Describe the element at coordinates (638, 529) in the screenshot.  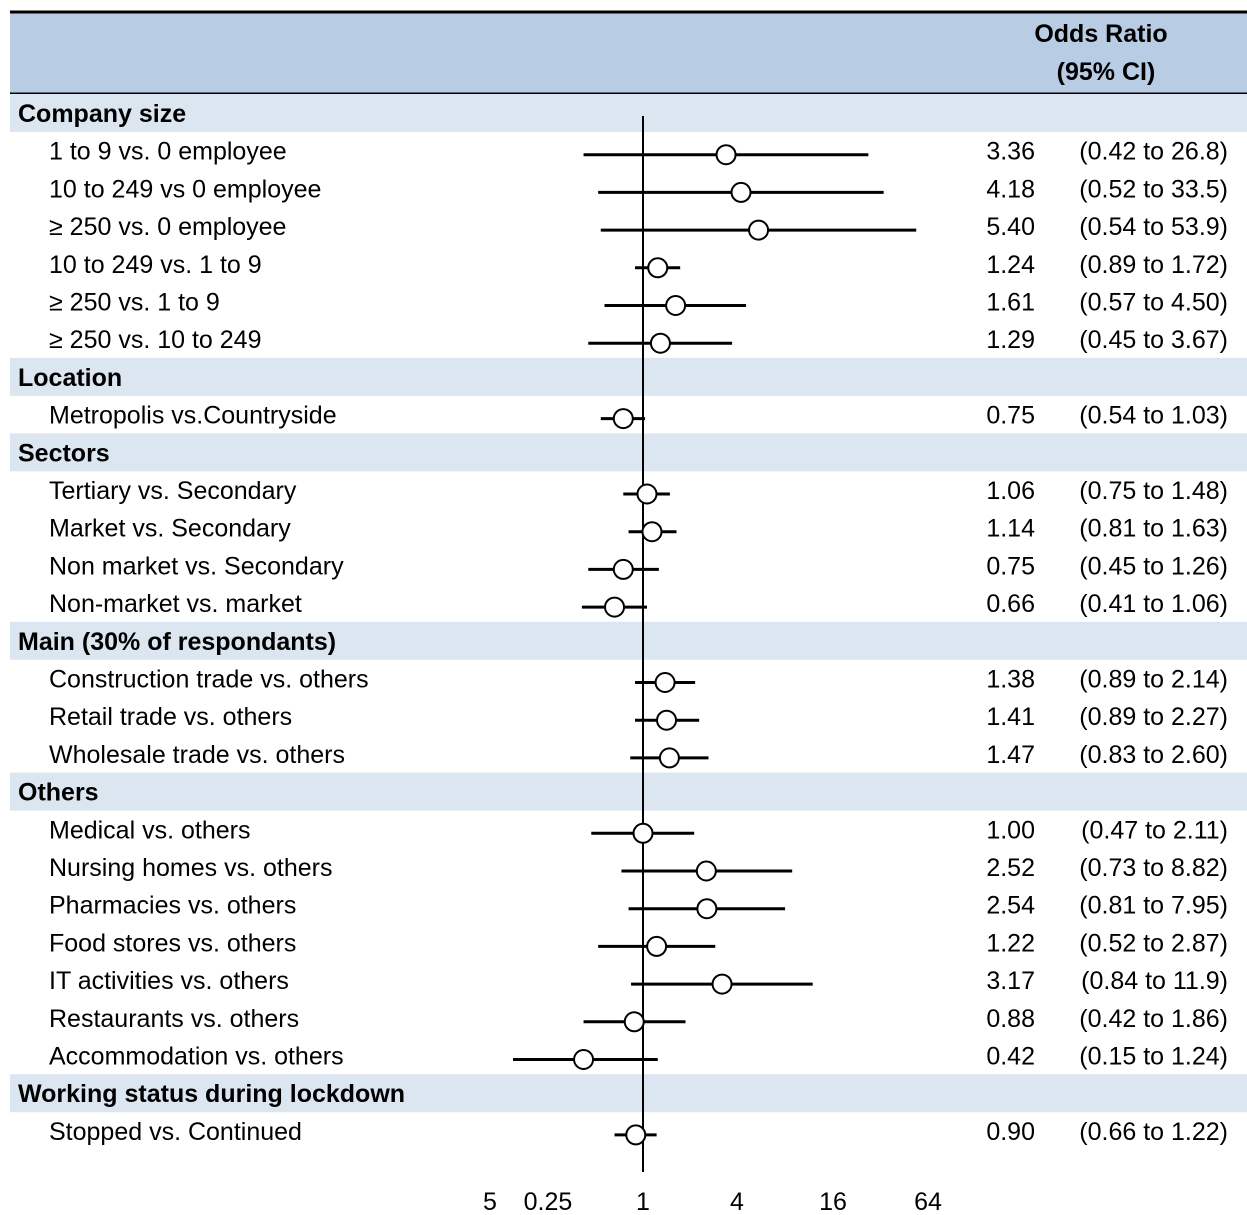
I see `table-row: Market vs. Secondary 1.14 (0.81 to 1.63)` at that location.